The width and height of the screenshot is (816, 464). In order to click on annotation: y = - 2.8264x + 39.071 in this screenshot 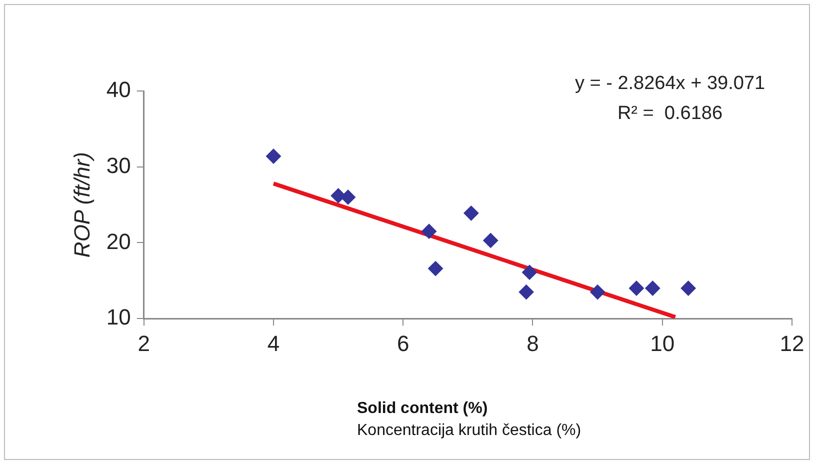, I will do `click(670, 83)`.